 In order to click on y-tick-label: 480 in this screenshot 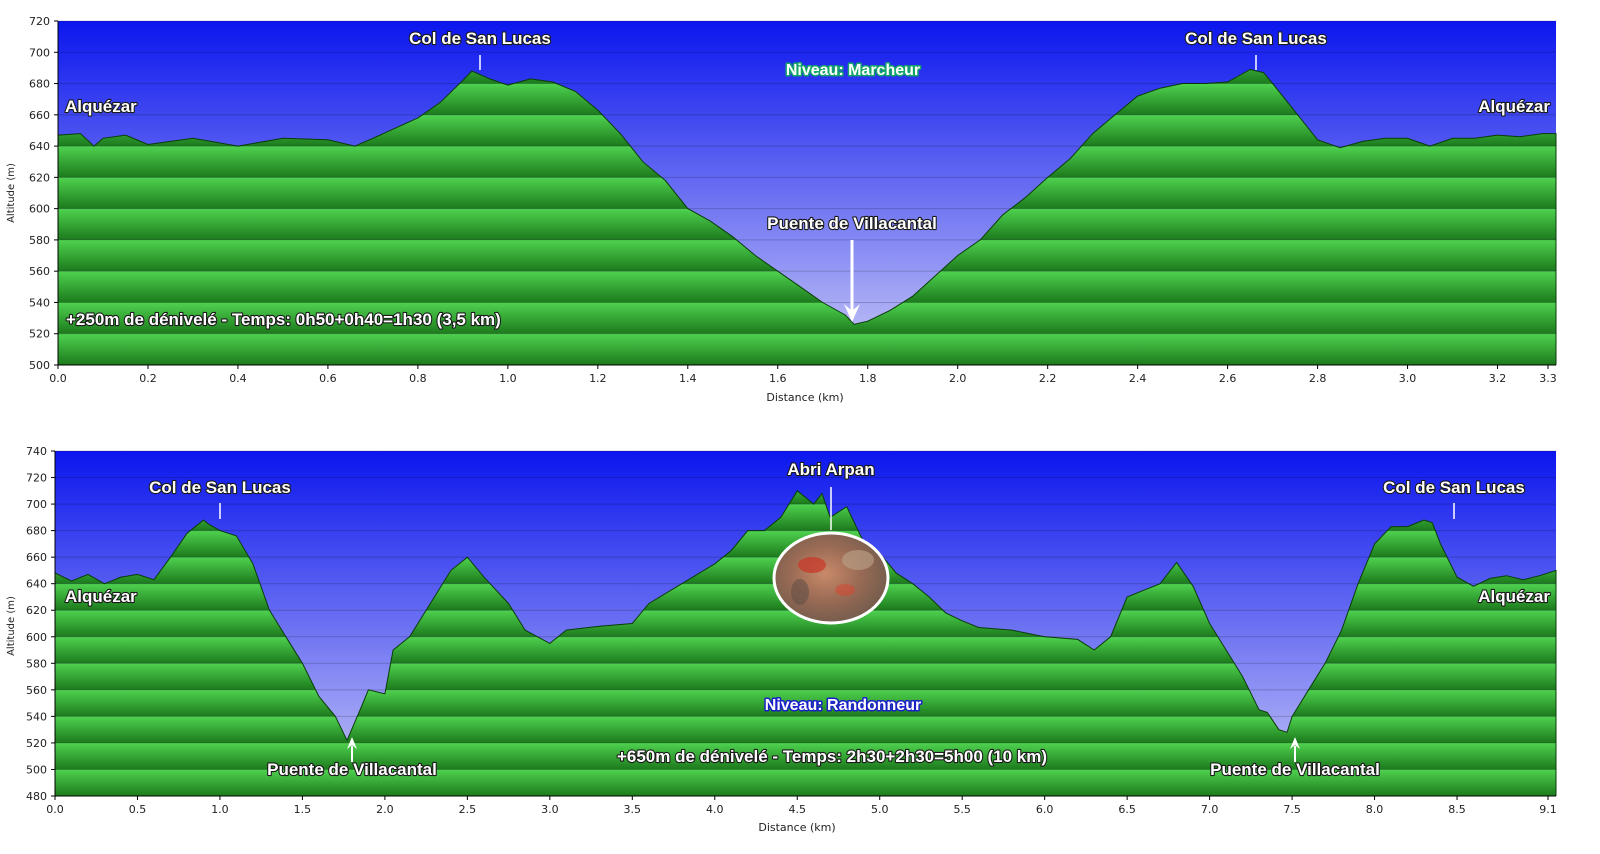, I will do `click(36, 796)`.